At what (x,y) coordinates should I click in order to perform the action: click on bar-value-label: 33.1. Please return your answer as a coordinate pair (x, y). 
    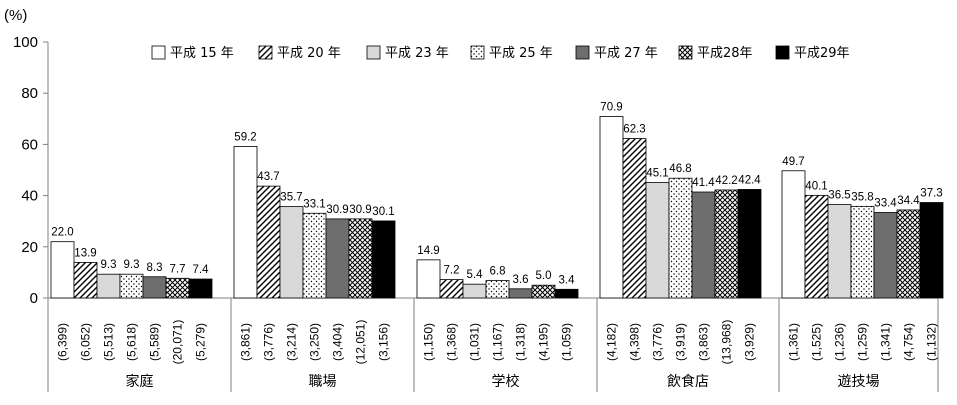
    Looking at the image, I should click on (314, 204).